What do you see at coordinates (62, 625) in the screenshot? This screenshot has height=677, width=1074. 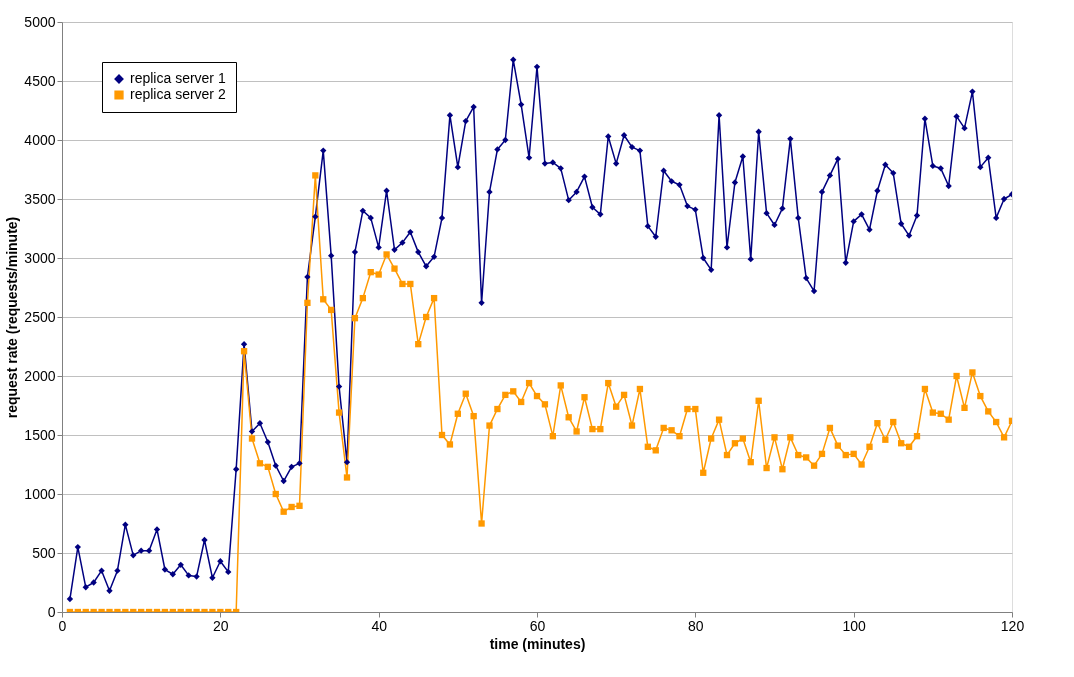 I see `x-tick-label: 0` at bounding box center [62, 625].